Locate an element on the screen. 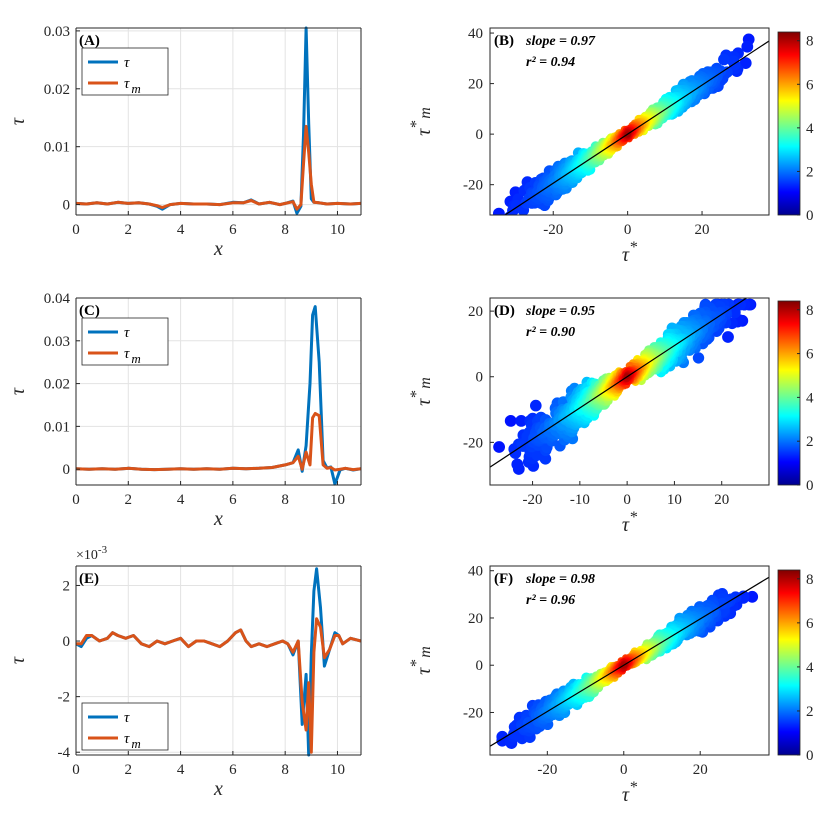 The width and height of the screenshot is (831, 821). y-tick-label: 2 is located at coordinates (67, 586).